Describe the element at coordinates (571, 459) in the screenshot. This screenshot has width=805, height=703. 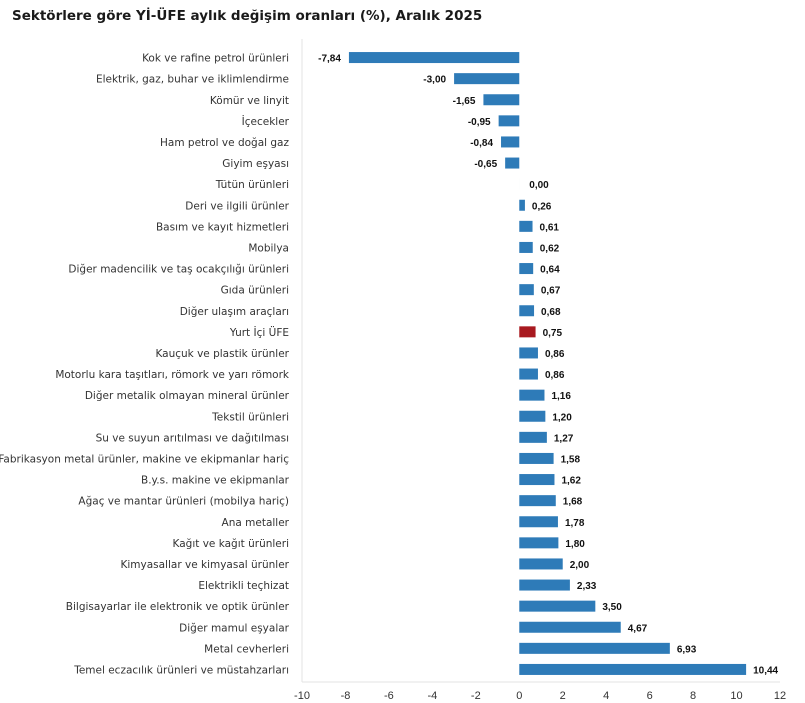
I see `data-label: 1,58` at that location.